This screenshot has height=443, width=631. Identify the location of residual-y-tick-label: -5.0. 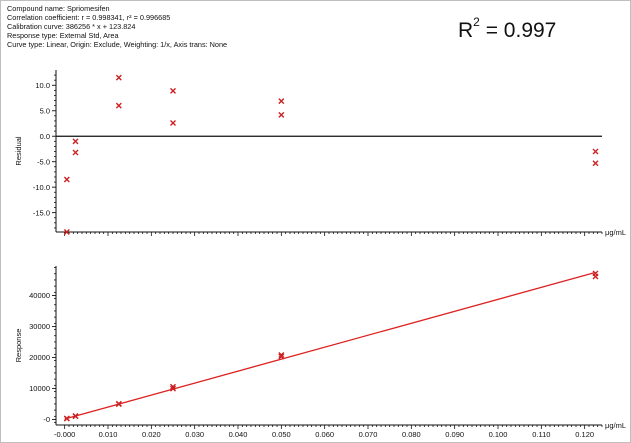
(43, 161).